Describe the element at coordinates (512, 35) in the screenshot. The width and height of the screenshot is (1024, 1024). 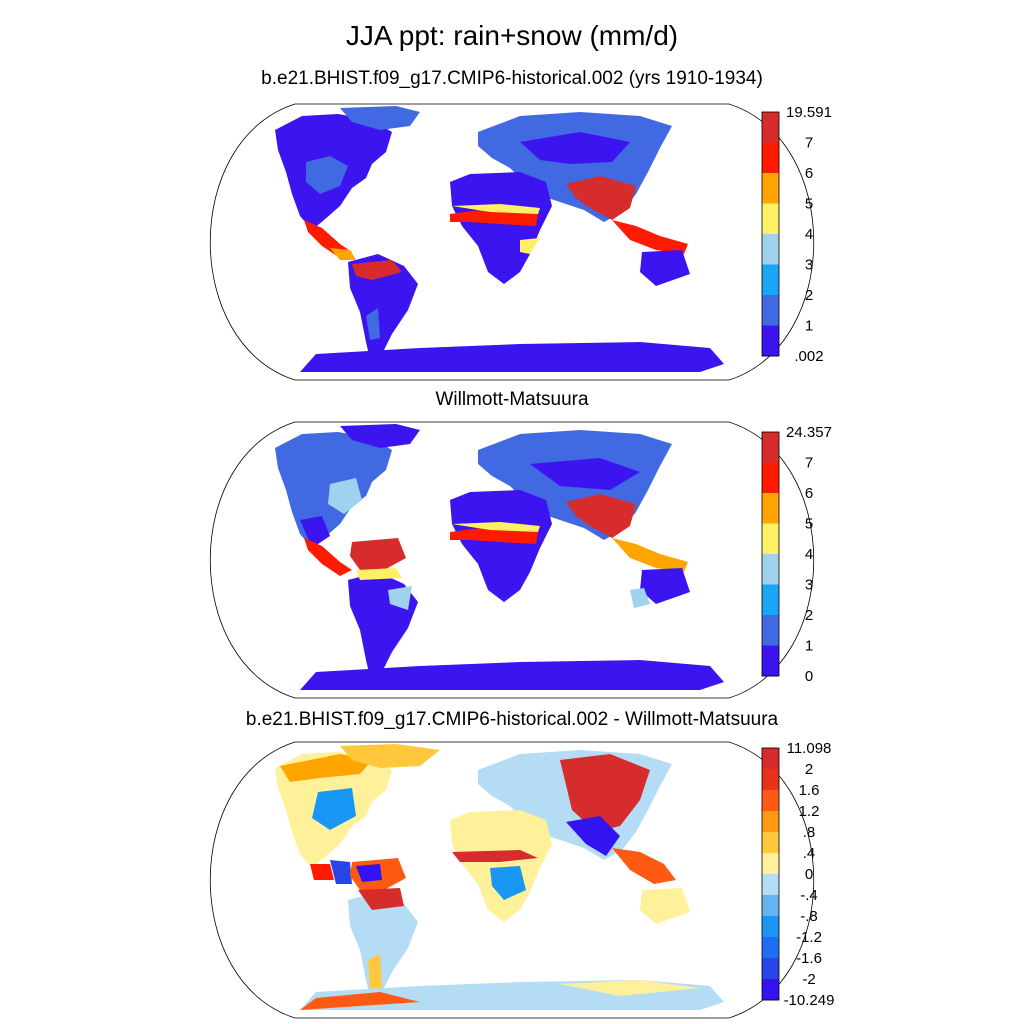
I see `figure-title: JJA ppt: rain+snow (mm/d)` at that location.